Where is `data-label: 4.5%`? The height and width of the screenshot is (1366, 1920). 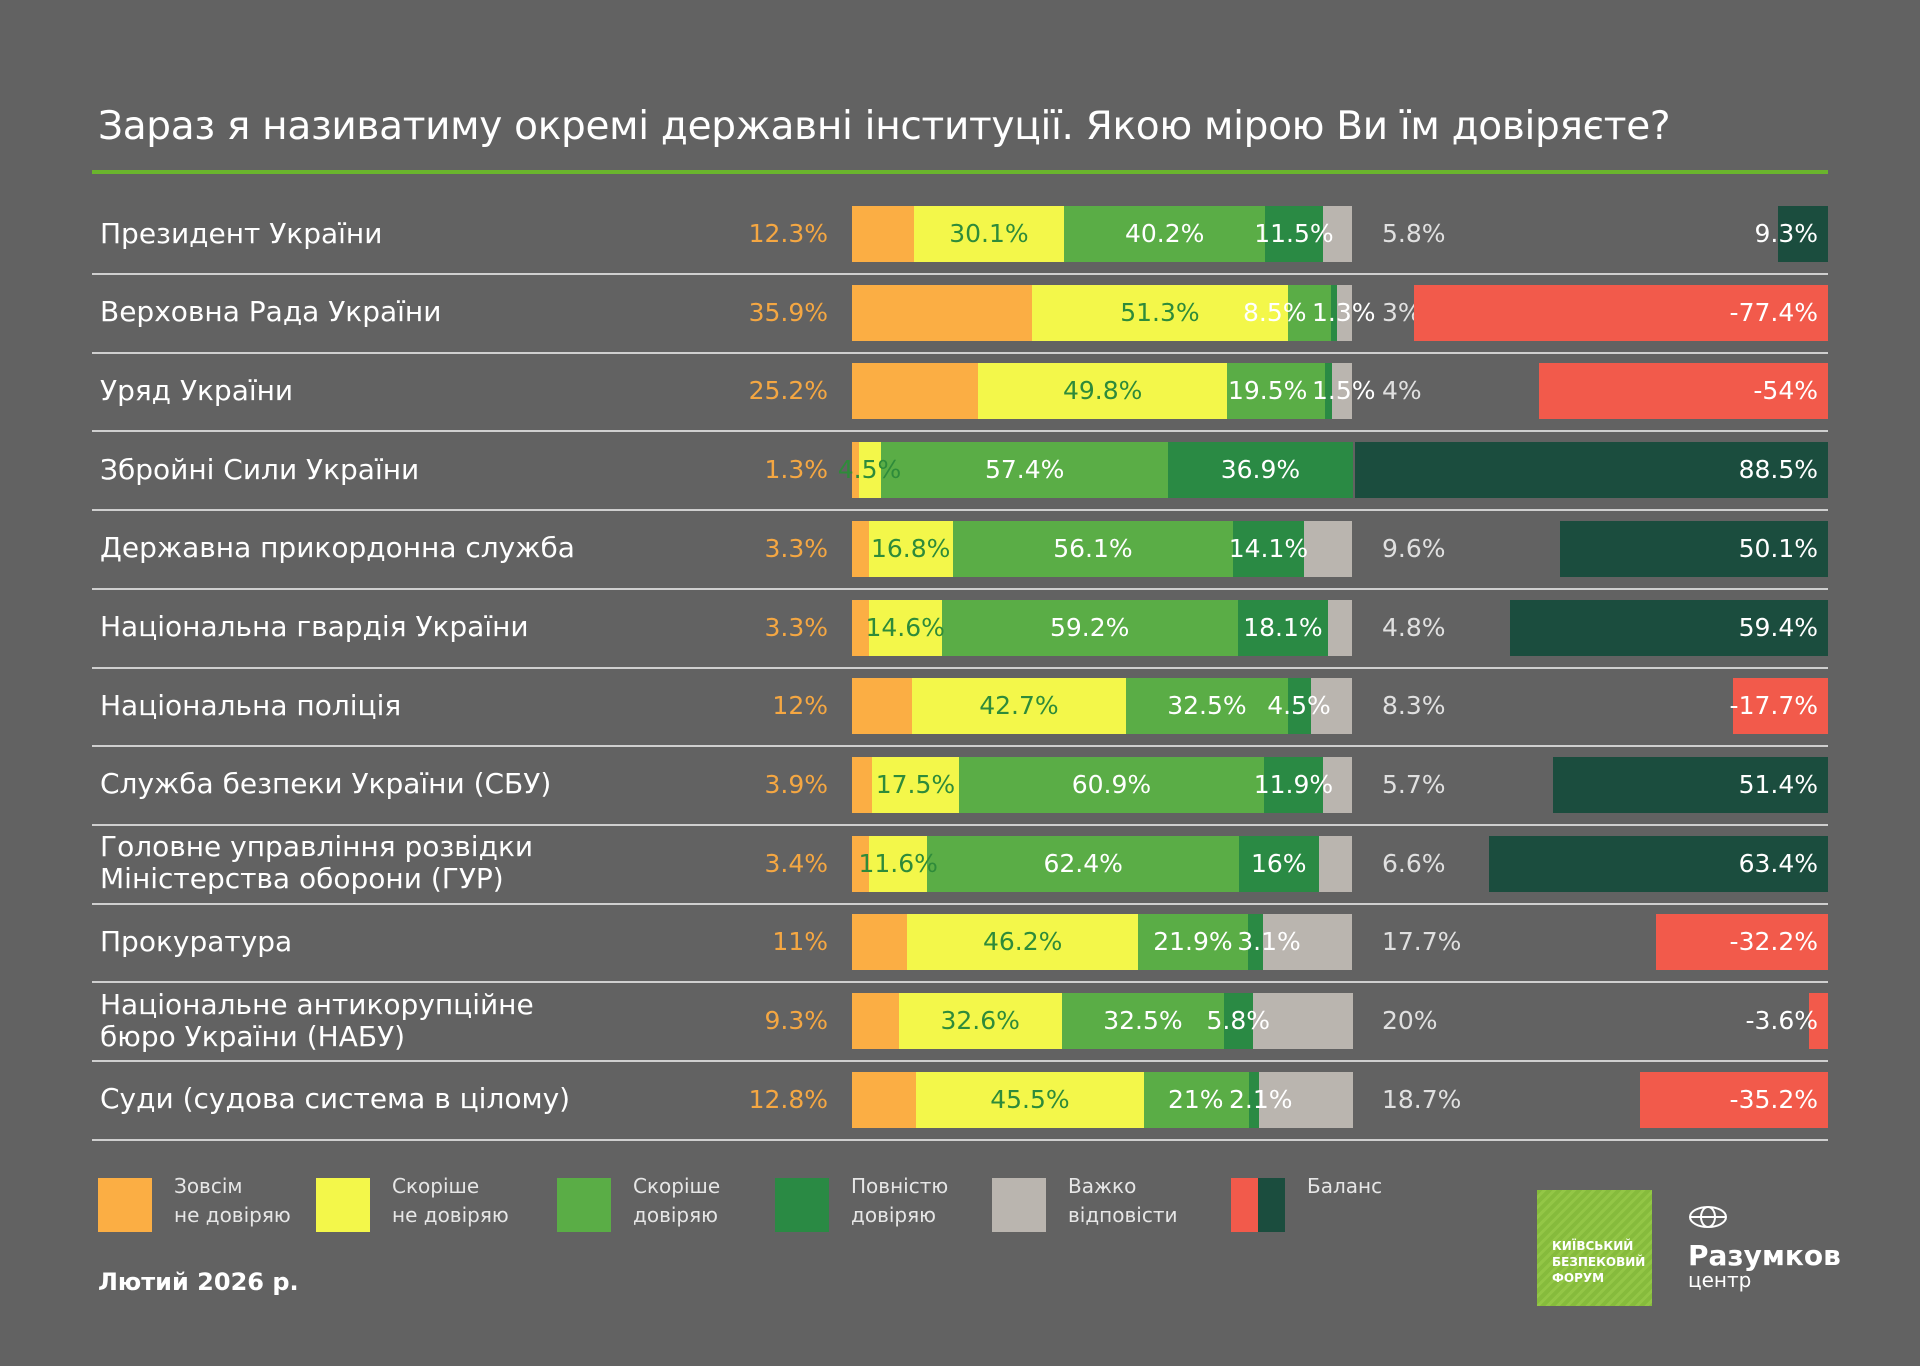 data-label: 4.5% is located at coordinates (869, 470).